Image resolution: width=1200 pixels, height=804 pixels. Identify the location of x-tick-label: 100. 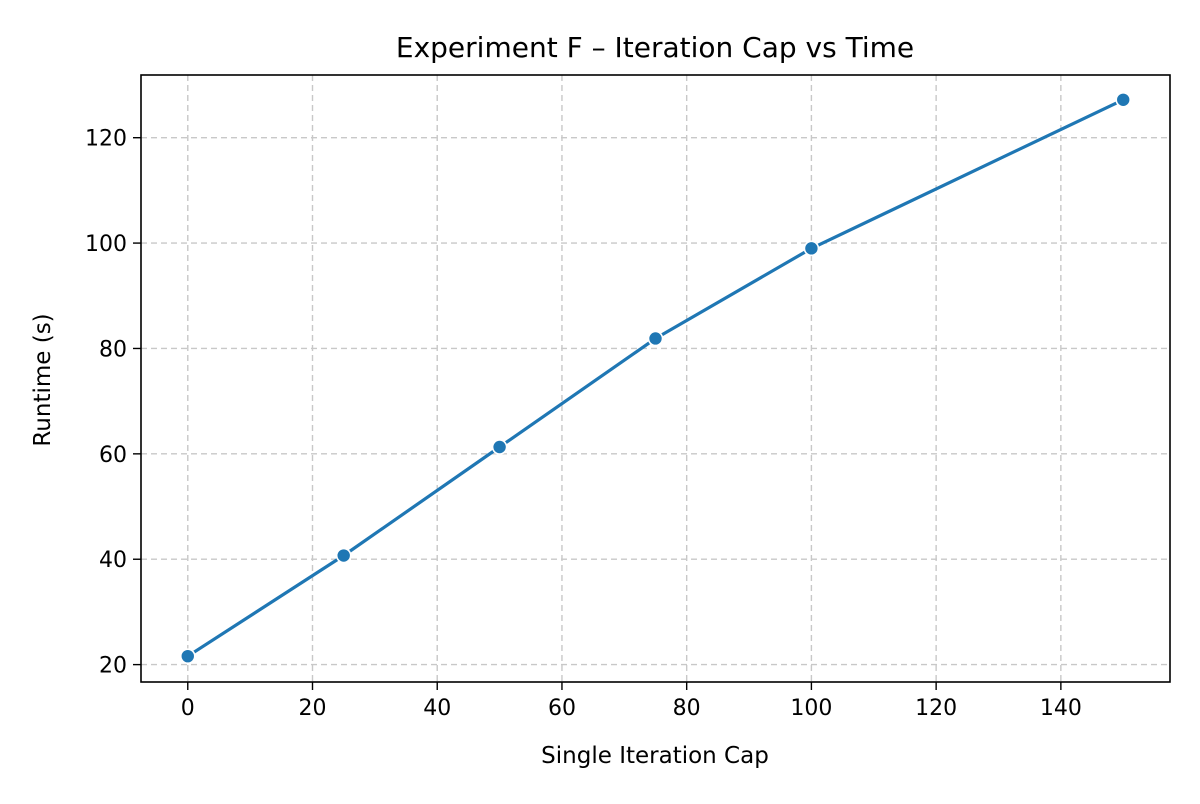
(811, 708).